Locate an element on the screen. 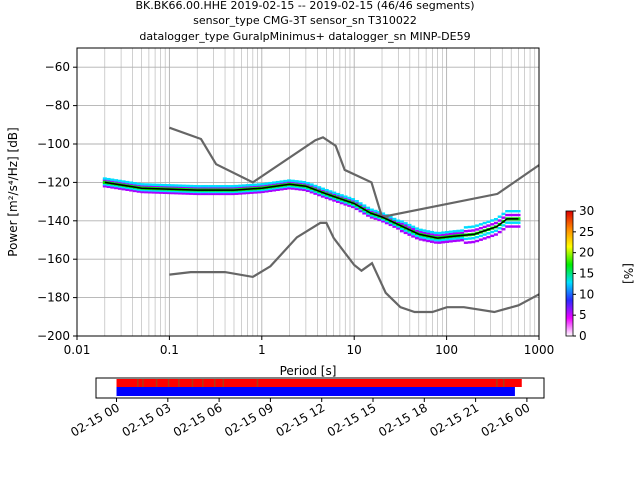  x-tick-label: 1000 is located at coordinates (539, 350).